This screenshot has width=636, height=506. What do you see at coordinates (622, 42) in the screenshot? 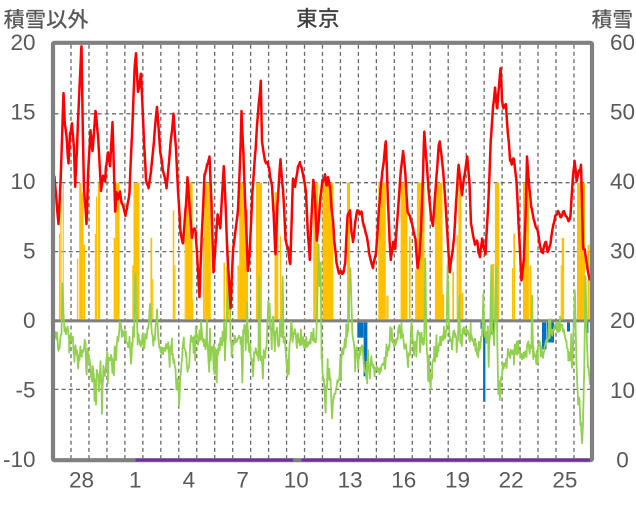
I see `svg-text: 60` at bounding box center [622, 42].